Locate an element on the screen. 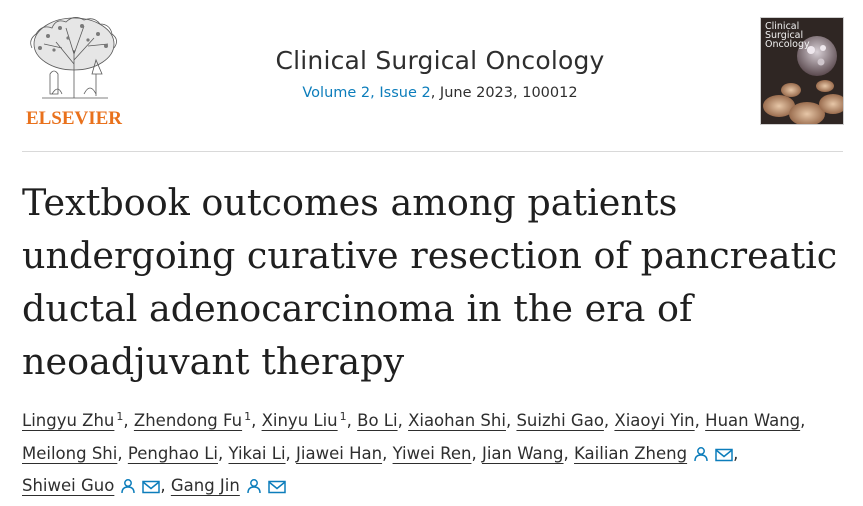 This screenshot has height=506, width=863. title-line: neoadjuvant therapy is located at coordinates (213, 361).